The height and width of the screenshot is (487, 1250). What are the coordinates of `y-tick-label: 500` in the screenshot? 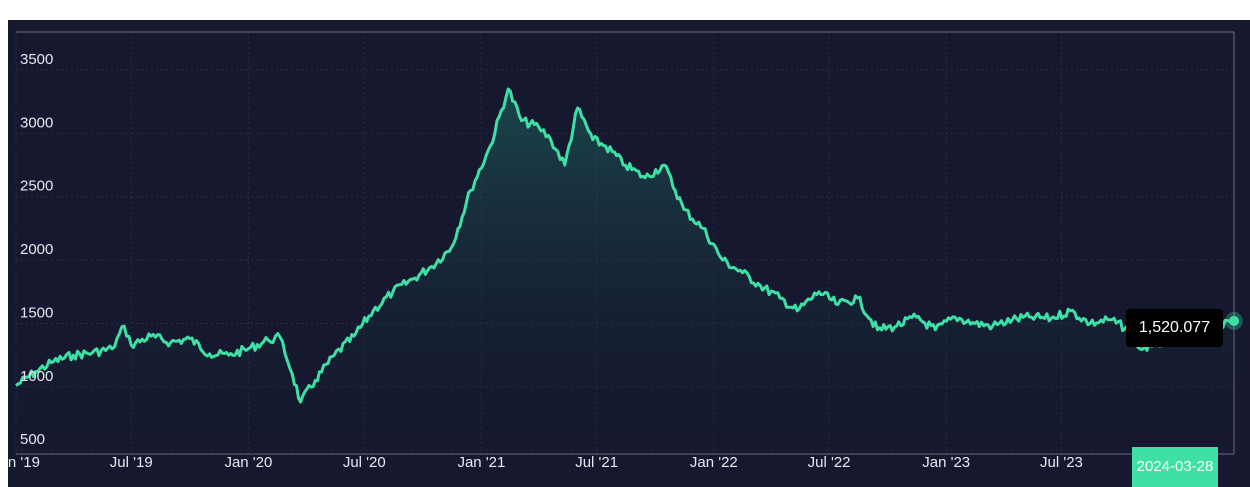 It's located at (32, 439).